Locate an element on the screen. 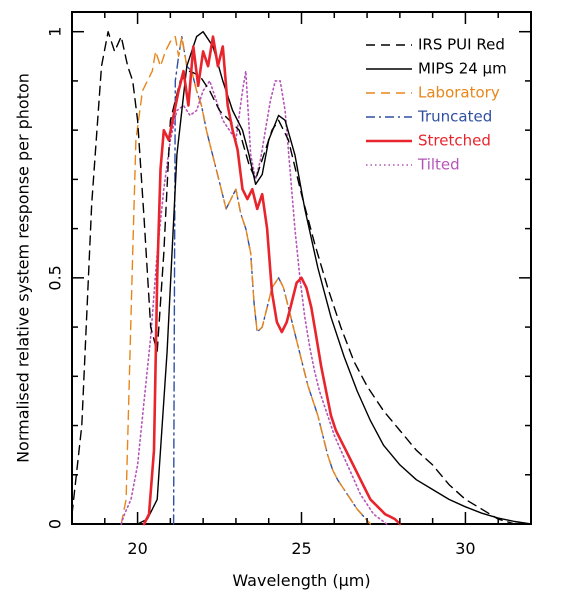  y-tick-label: 1 is located at coordinates (55, 32).